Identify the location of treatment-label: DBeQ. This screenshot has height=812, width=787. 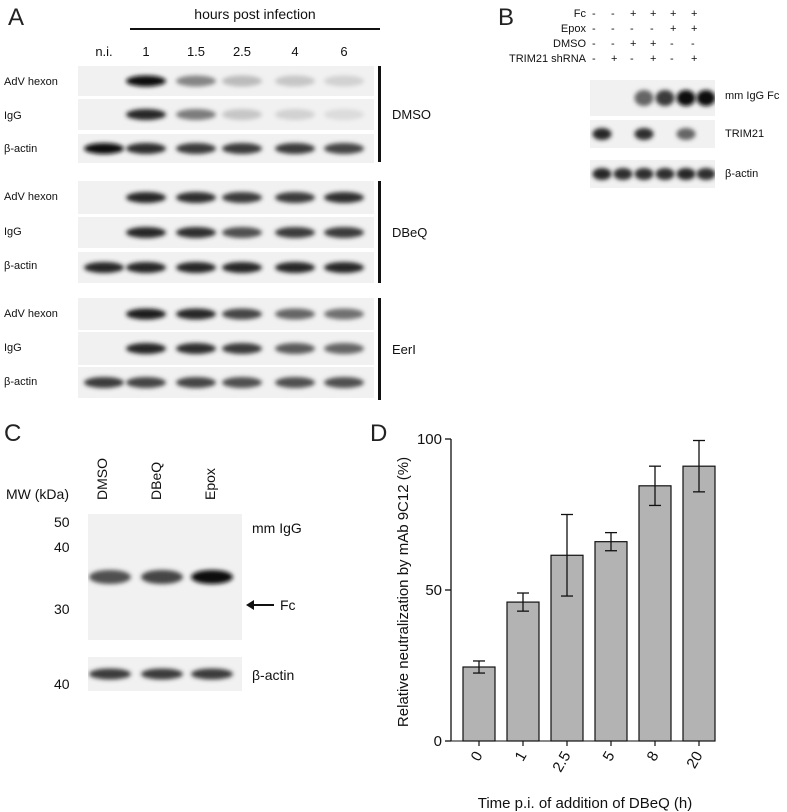
(410, 232).